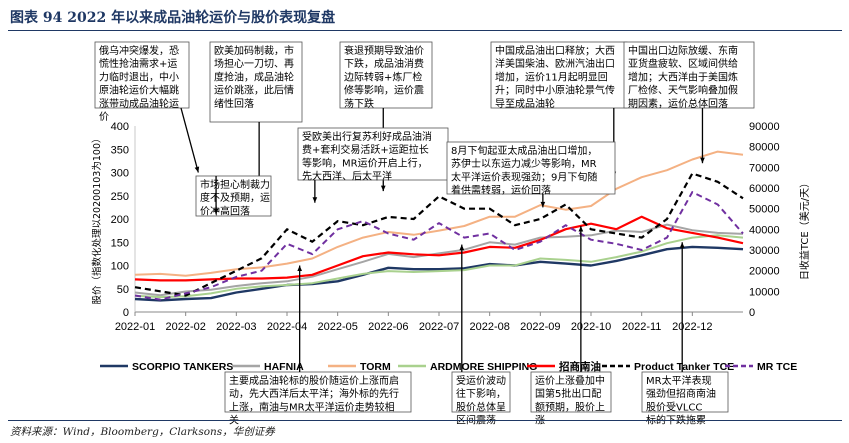  Describe the element at coordinates (481, 380) in the screenshot. I see `annotation-line: 受运价波动` at that location.